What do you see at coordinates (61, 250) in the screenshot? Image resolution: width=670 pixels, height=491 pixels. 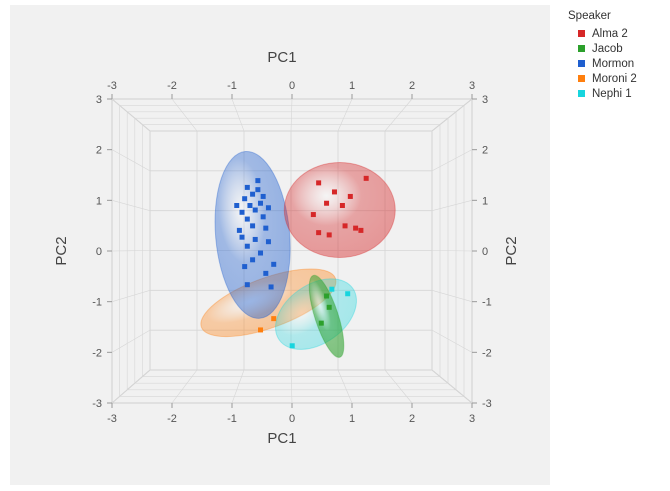 I see `y-axis-title-left: PC2` at bounding box center [61, 250].